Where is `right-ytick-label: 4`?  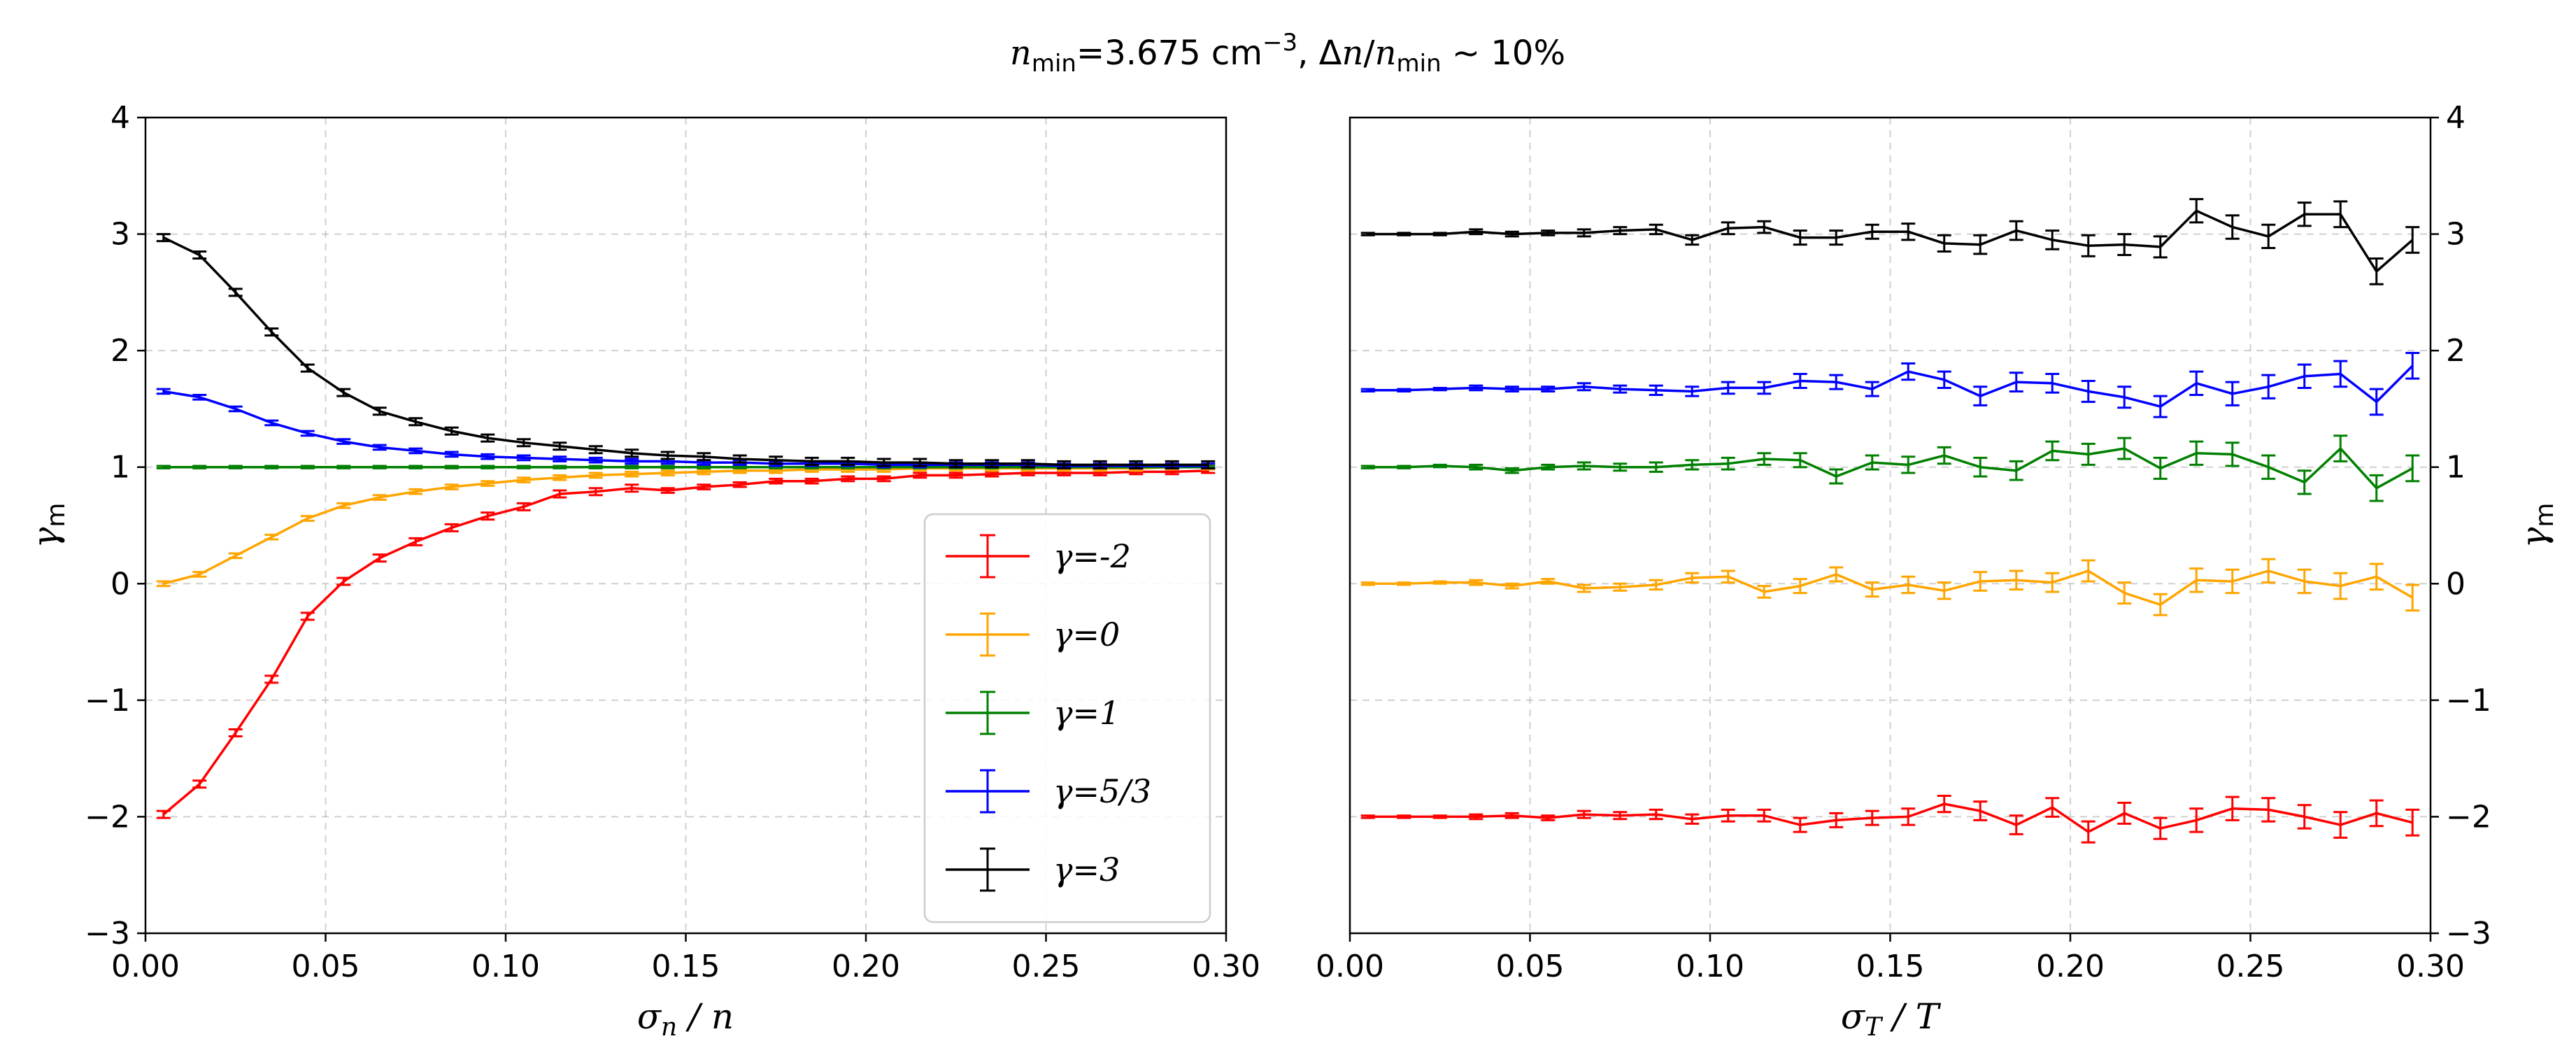
right-ytick-label: 4 is located at coordinates (2455, 118).